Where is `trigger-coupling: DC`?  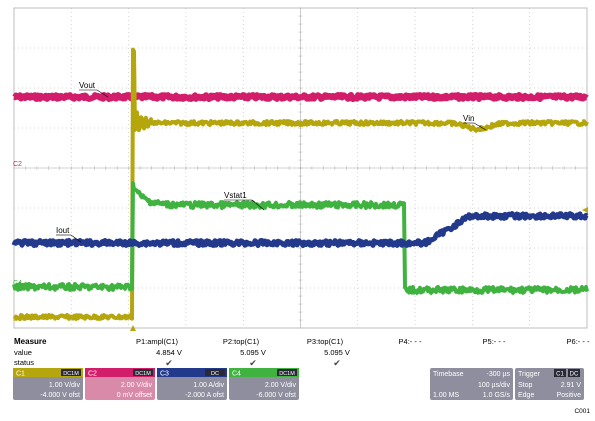 trigger-coupling: DC is located at coordinates (574, 375).